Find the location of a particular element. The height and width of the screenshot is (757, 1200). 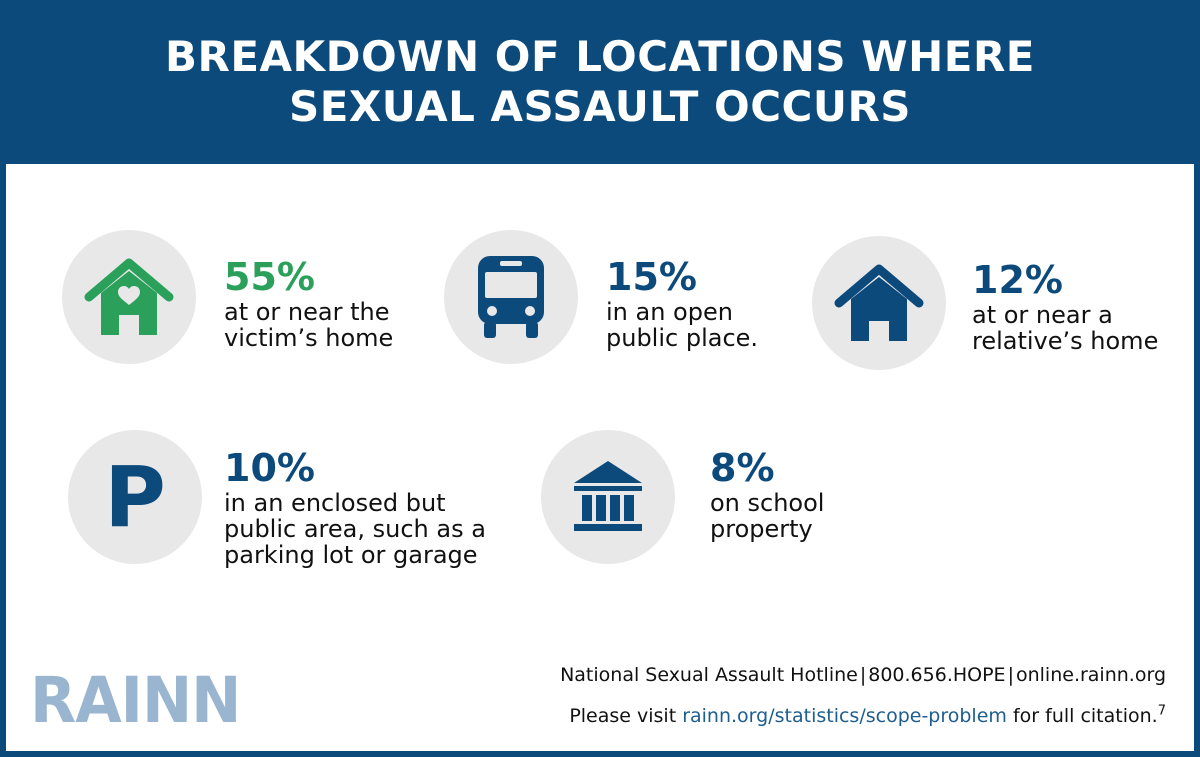

footnote-number: 7 is located at coordinates (1161, 711).